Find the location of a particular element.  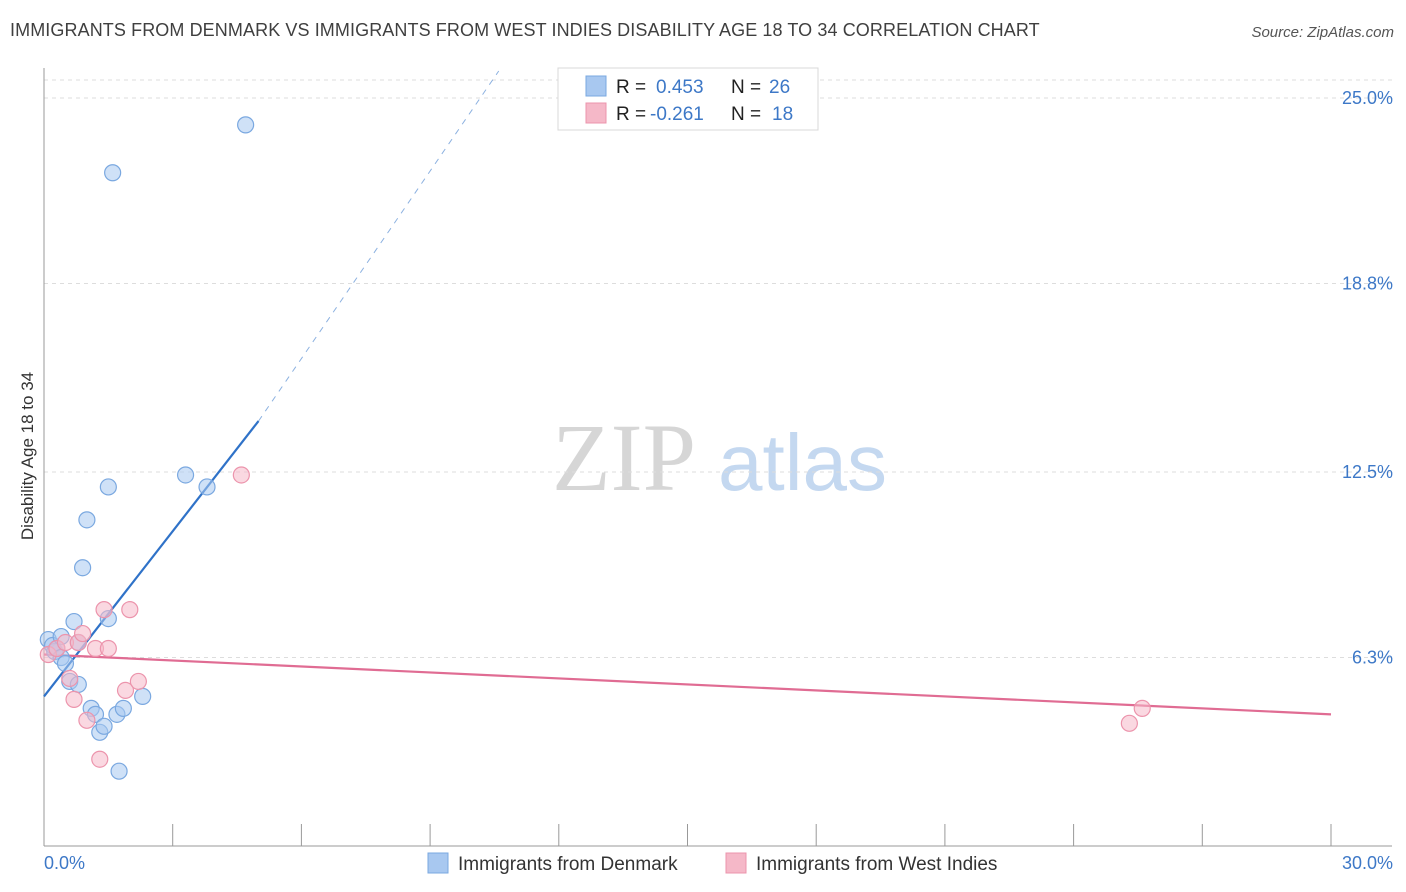

y-tick-label-2: 18.8% is located at coordinates (1367, 283).